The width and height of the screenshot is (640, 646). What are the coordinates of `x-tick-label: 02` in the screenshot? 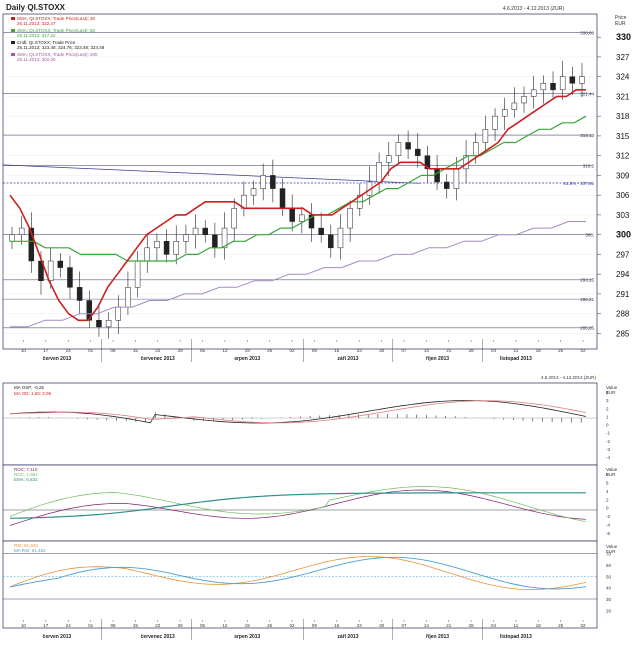 It's located at (584, 350).